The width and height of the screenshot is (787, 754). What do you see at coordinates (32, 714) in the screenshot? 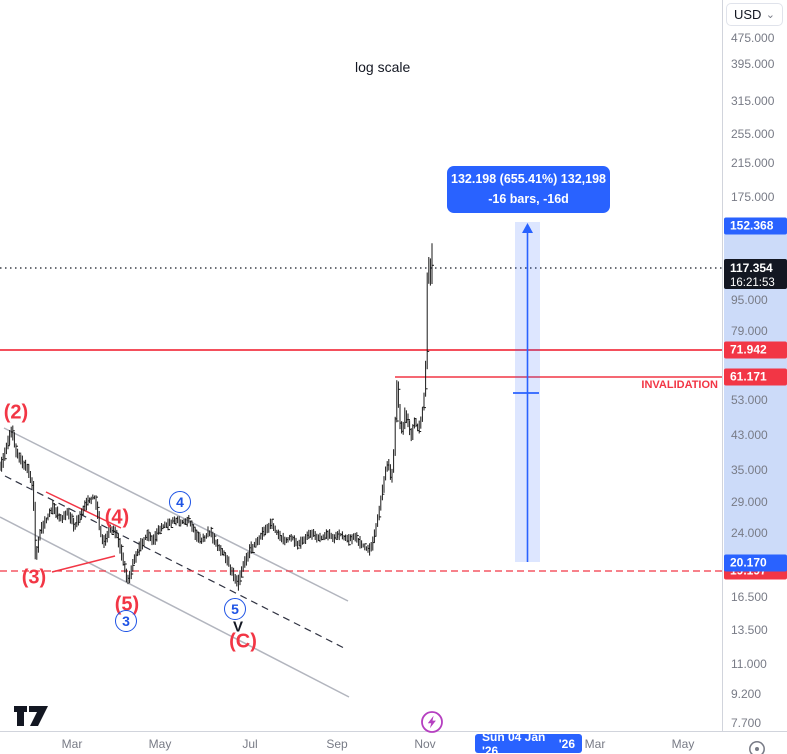
I see `tradingview-logo` at bounding box center [32, 714].